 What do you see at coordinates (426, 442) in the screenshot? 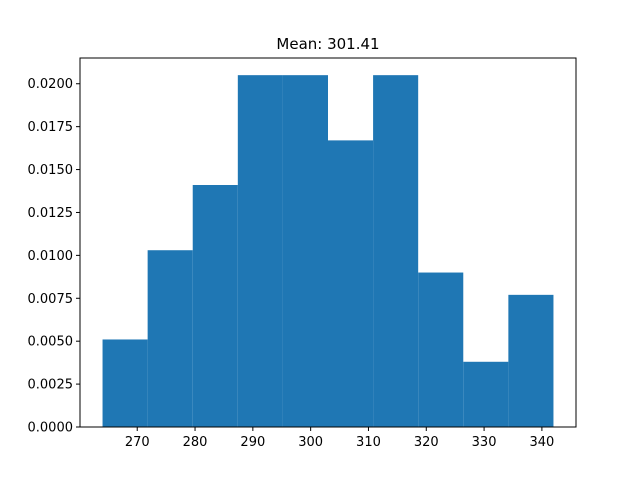
I see `x-tick-label: 320` at bounding box center [426, 442].